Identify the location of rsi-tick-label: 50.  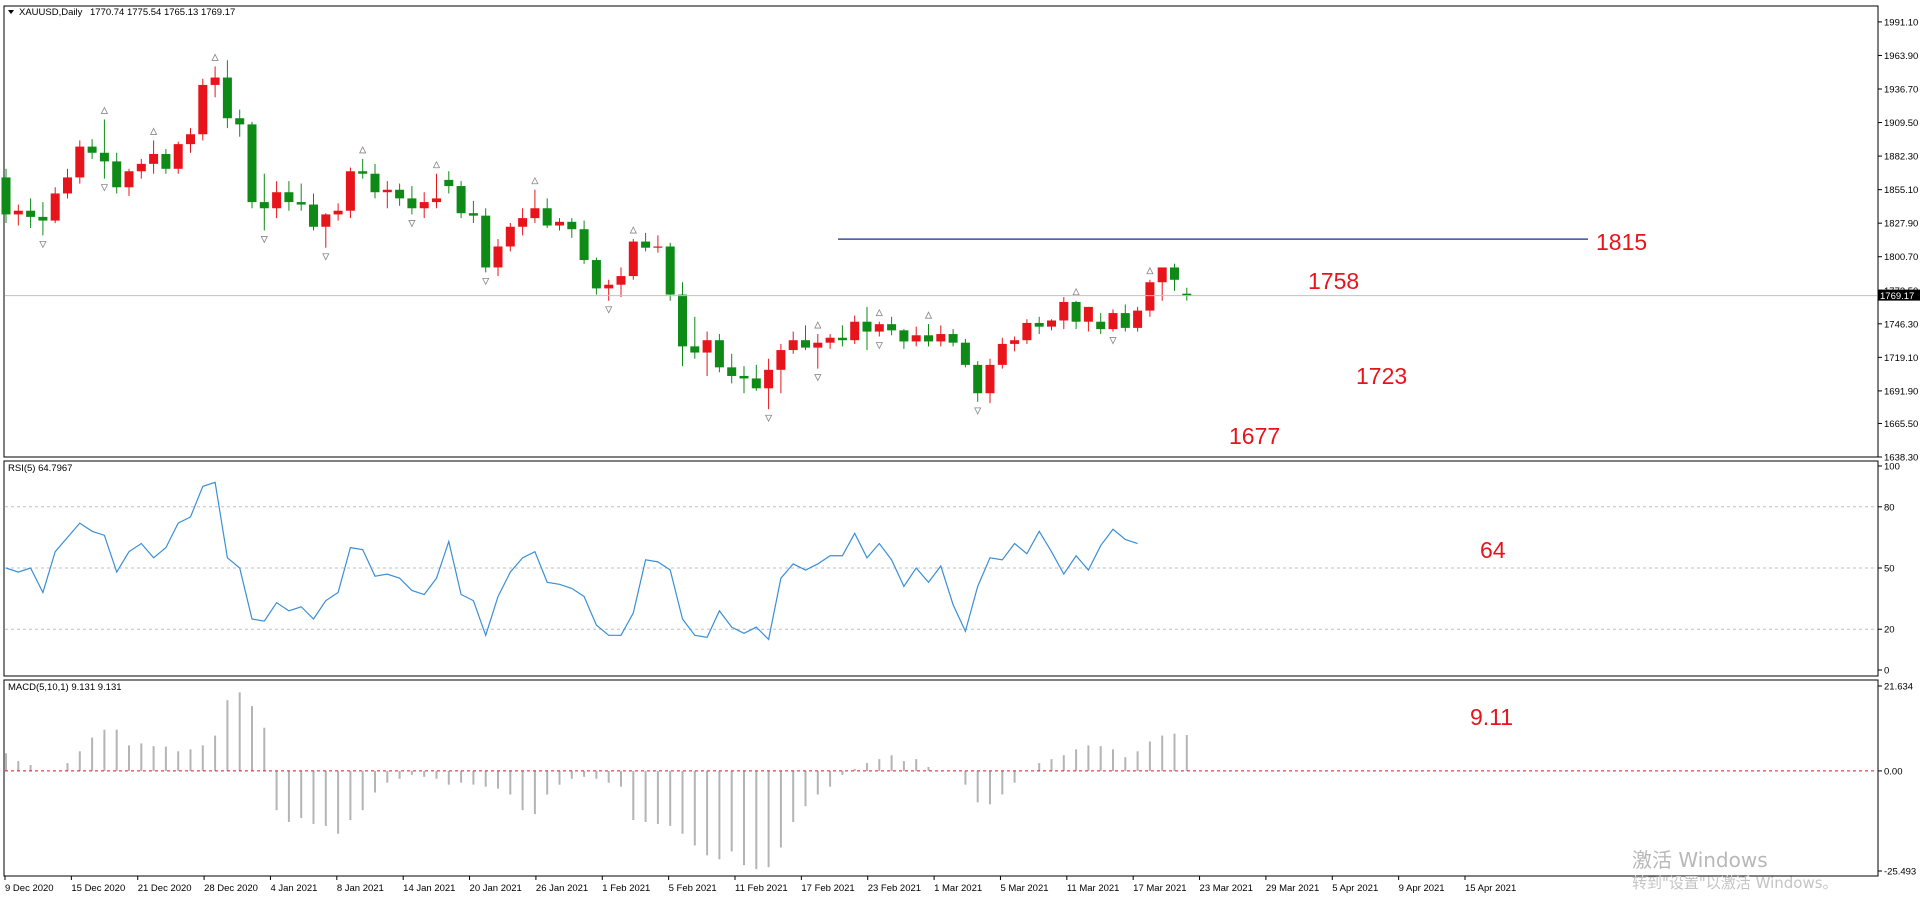
(1889, 569).